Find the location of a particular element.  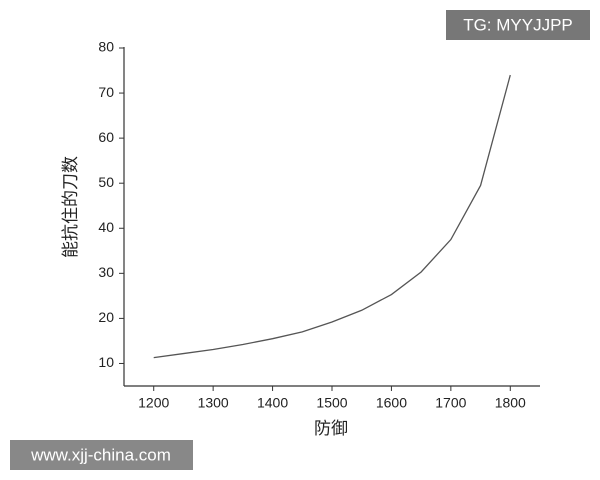

x-tick-label: 1400 is located at coordinates (272, 403).